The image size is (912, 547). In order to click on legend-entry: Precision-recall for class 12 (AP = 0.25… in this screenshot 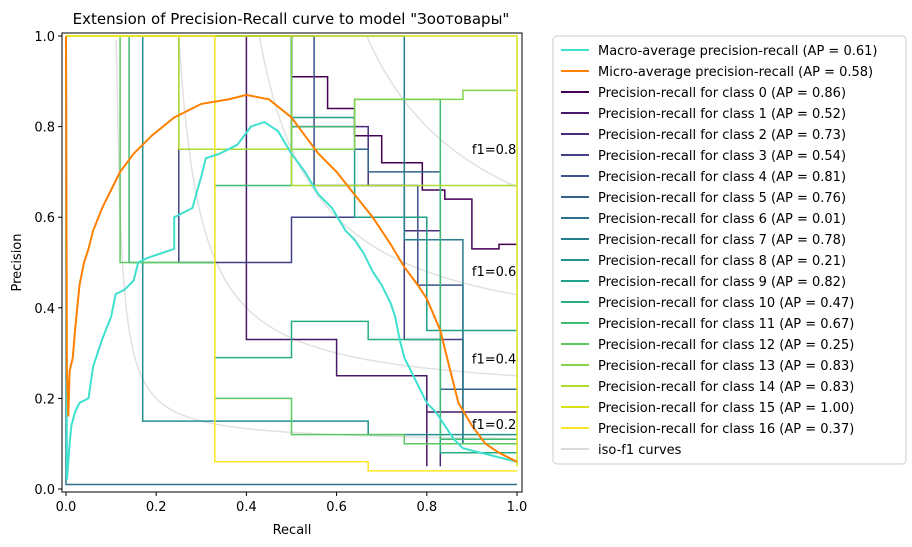, I will do `click(726, 345)`.